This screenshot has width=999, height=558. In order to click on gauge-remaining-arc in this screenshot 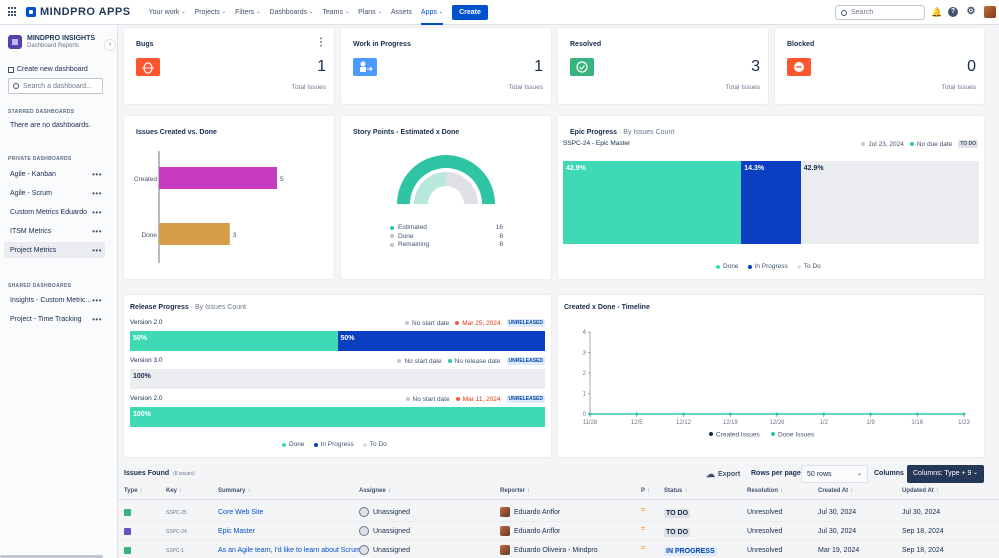, I will do `click(462, 188)`.